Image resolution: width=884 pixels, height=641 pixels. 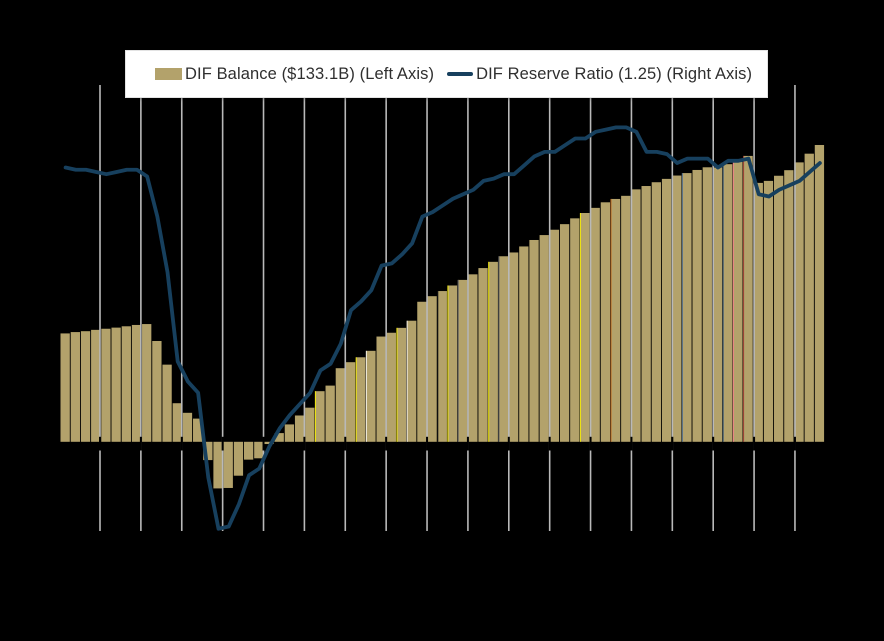 What do you see at coordinates (614, 73) in the screenshot?
I see `ratio-legend-label: DIF Reserve Ratio (1.25) (Right Axis)` at bounding box center [614, 73].